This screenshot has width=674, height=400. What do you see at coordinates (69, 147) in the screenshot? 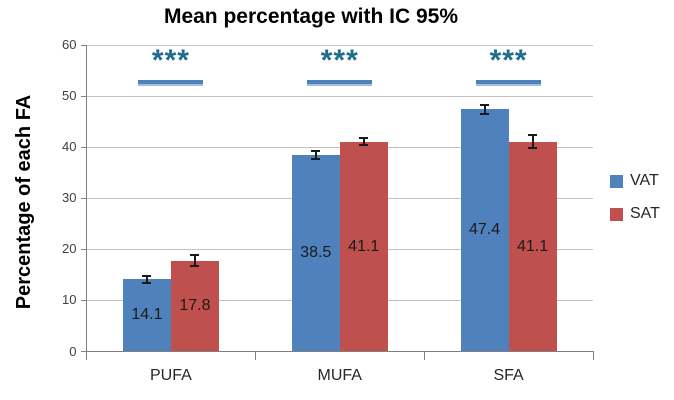
I see `y-tick-label-40: 40` at bounding box center [69, 147].